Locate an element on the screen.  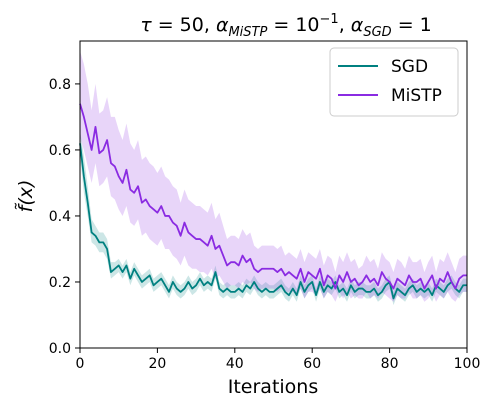
x-axis: 0 20 40 60 80 100 is located at coordinates (278, 360).